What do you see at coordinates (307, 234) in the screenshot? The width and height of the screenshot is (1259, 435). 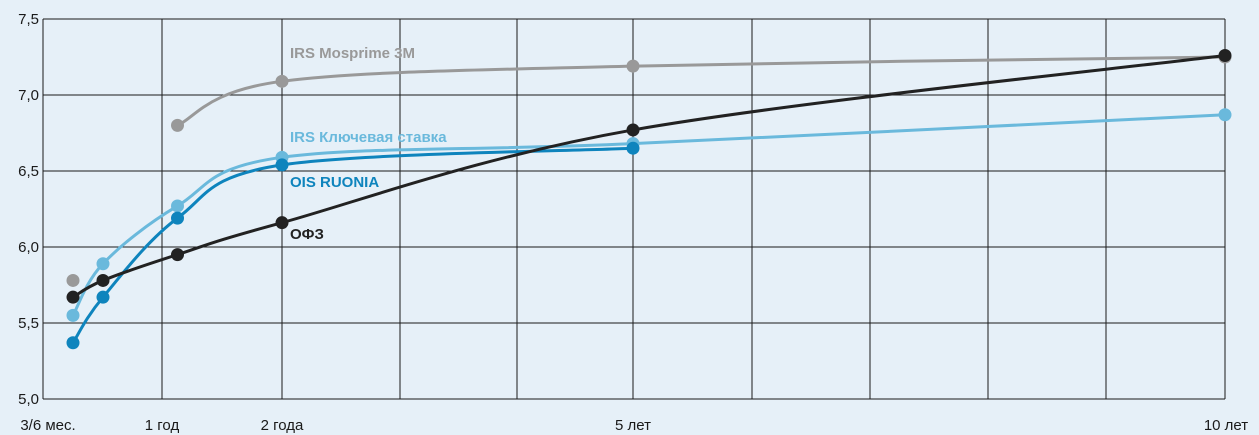 I see `series-label: ОФЗ` at bounding box center [307, 234].